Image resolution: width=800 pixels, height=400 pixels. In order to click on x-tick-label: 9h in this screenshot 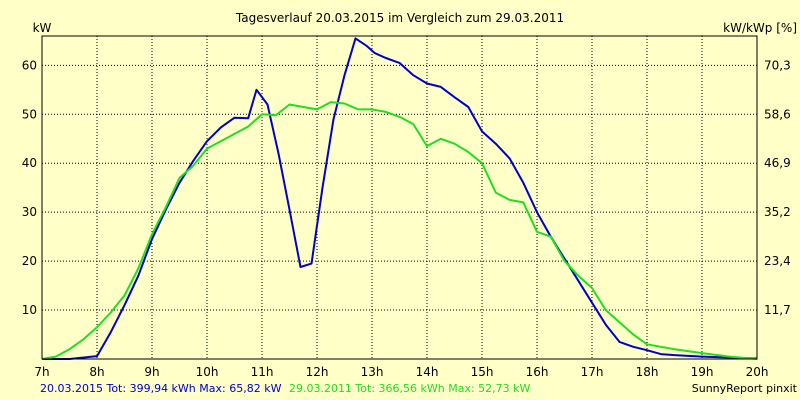, I will do `click(151, 372)`.